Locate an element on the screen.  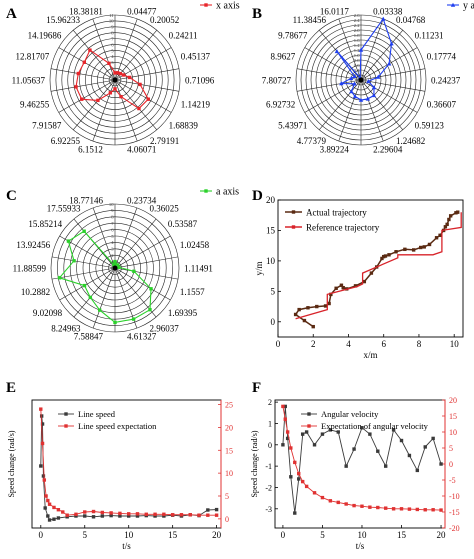
y-axis-label: y/m is located at coordinates (259, 268).